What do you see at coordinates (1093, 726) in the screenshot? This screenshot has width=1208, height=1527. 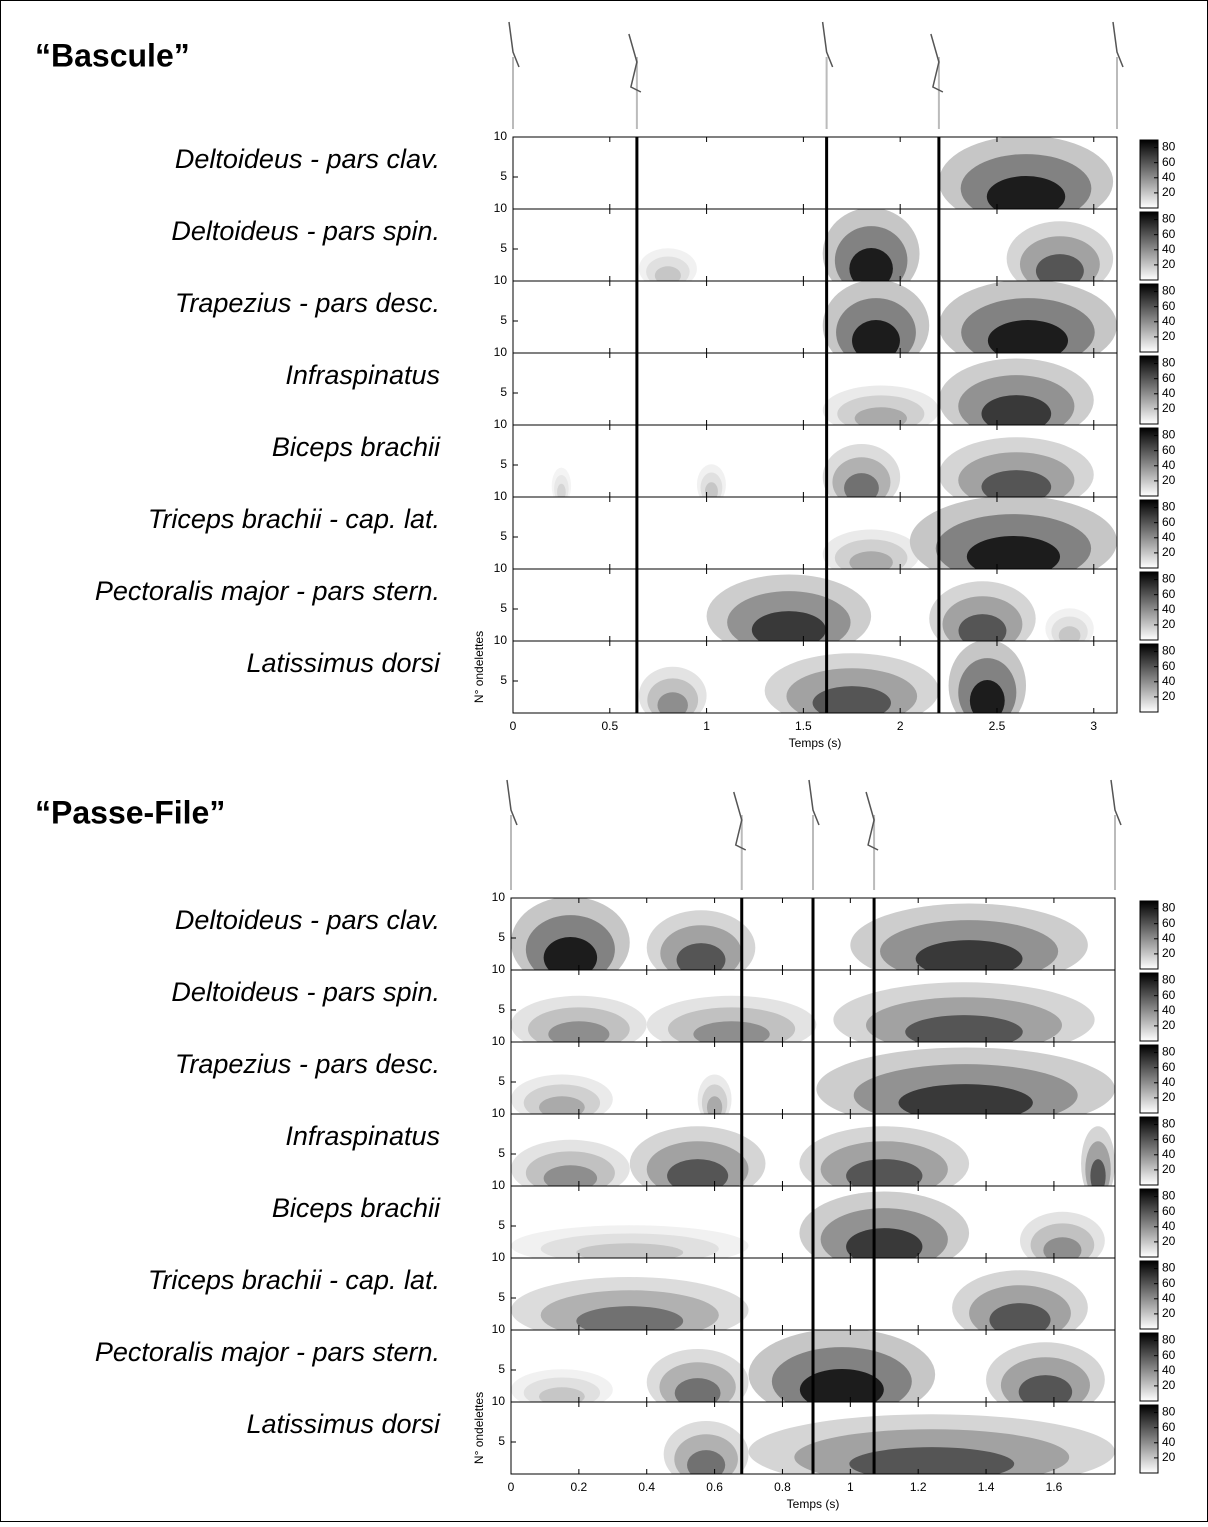 I see `x-tick-label: 3` at bounding box center [1093, 726].